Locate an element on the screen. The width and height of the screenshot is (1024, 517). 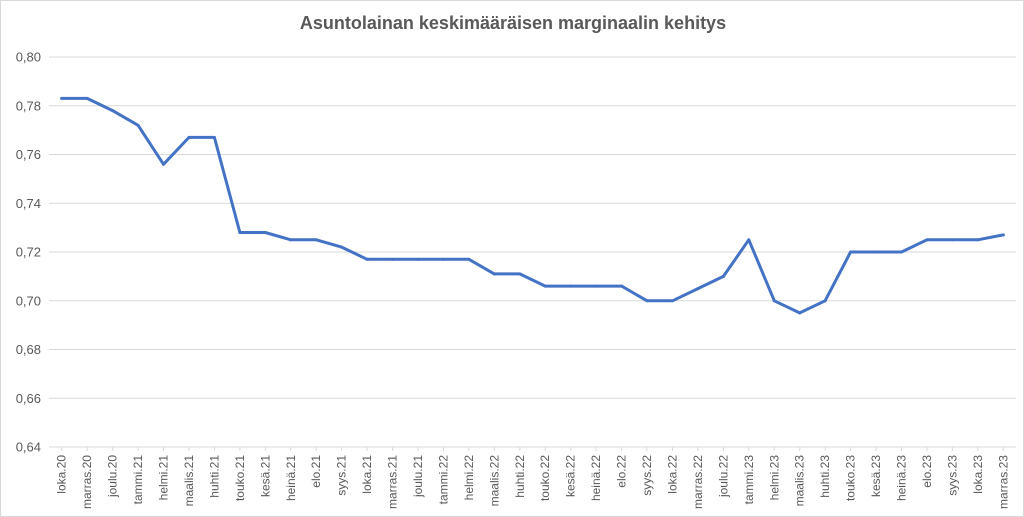
x-tick-label: syys.21 is located at coordinates (342, 475).